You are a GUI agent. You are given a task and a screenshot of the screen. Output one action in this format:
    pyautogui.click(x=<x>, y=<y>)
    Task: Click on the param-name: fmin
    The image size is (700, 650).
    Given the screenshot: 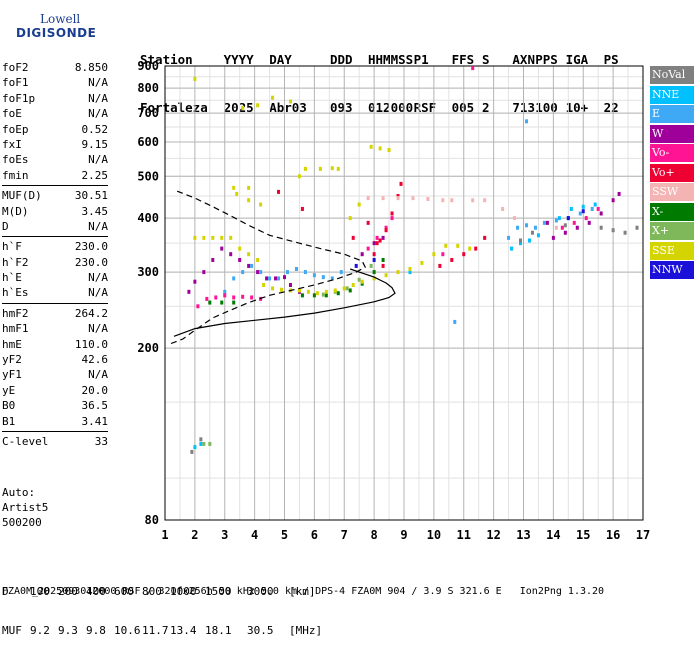 What is the action you would take?
    pyautogui.click(x=15, y=175)
    